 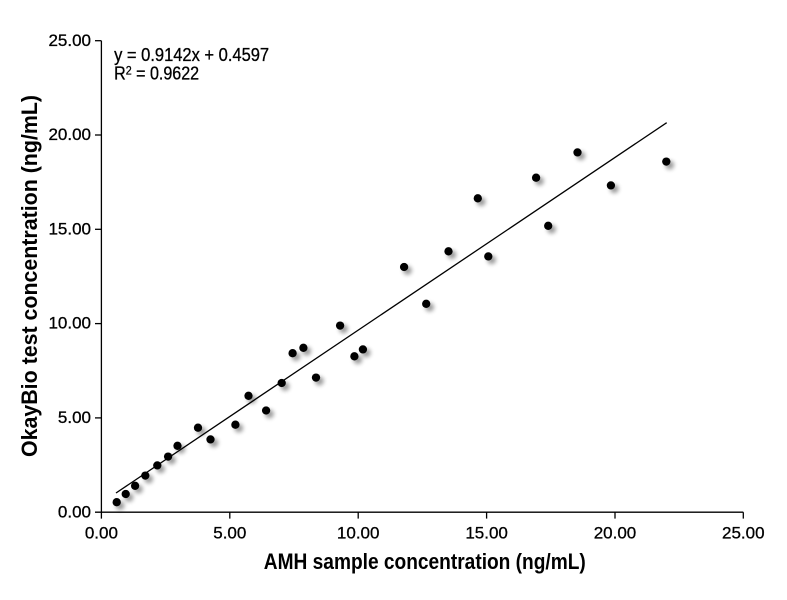 What do you see at coordinates (191, 55) in the screenshot?
I see `svg-text: y = 0.9142x + 0.4597` at bounding box center [191, 55].